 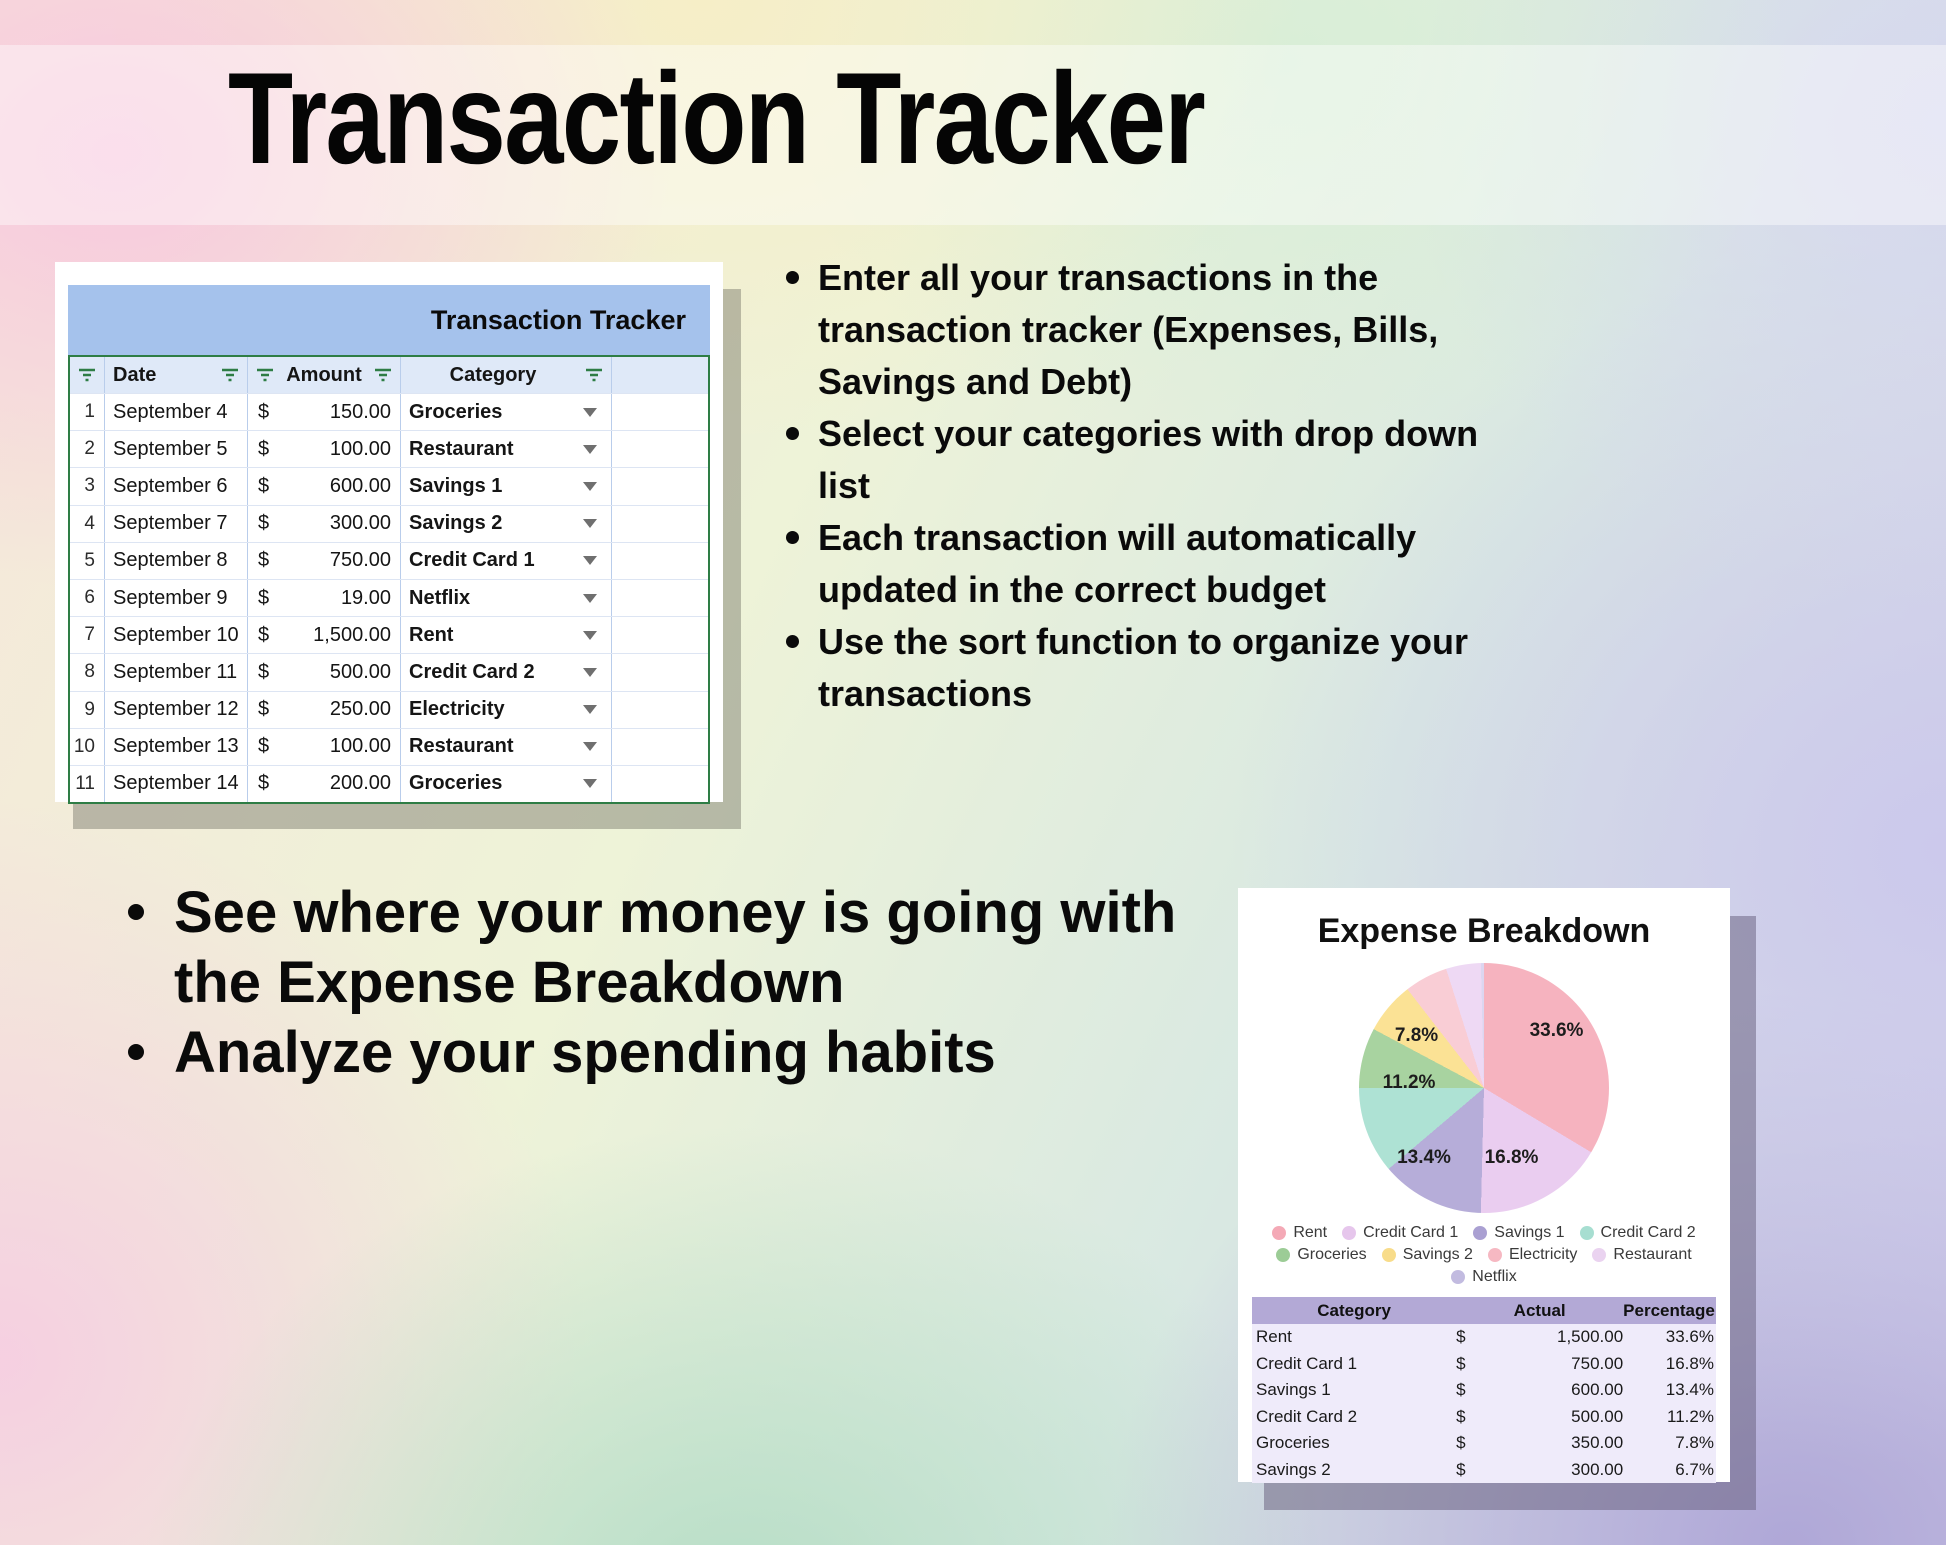 What do you see at coordinates (175, 746) in the screenshot?
I see `date-cell: September 13` at bounding box center [175, 746].